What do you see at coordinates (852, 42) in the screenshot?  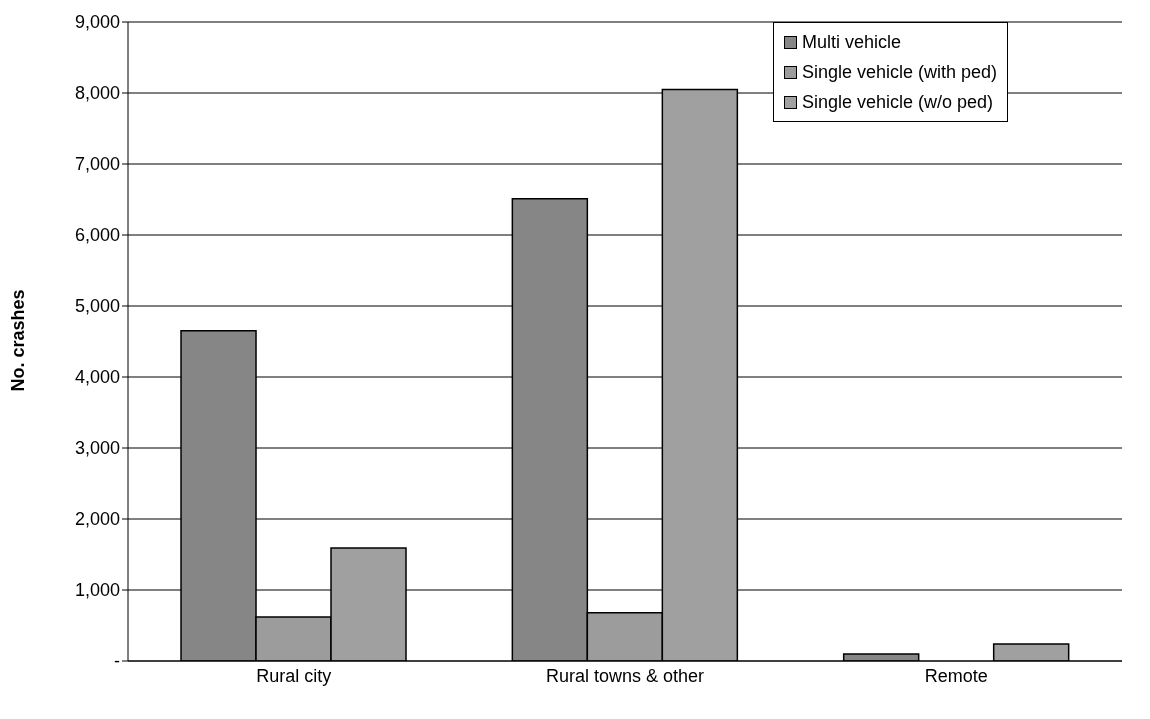 I see `legend-label: Multi vehicle` at bounding box center [852, 42].